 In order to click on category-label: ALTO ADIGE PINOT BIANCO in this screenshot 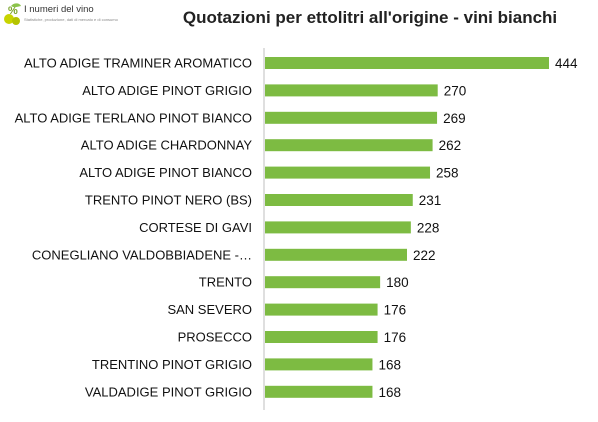, I will do `click(165, 172)`.